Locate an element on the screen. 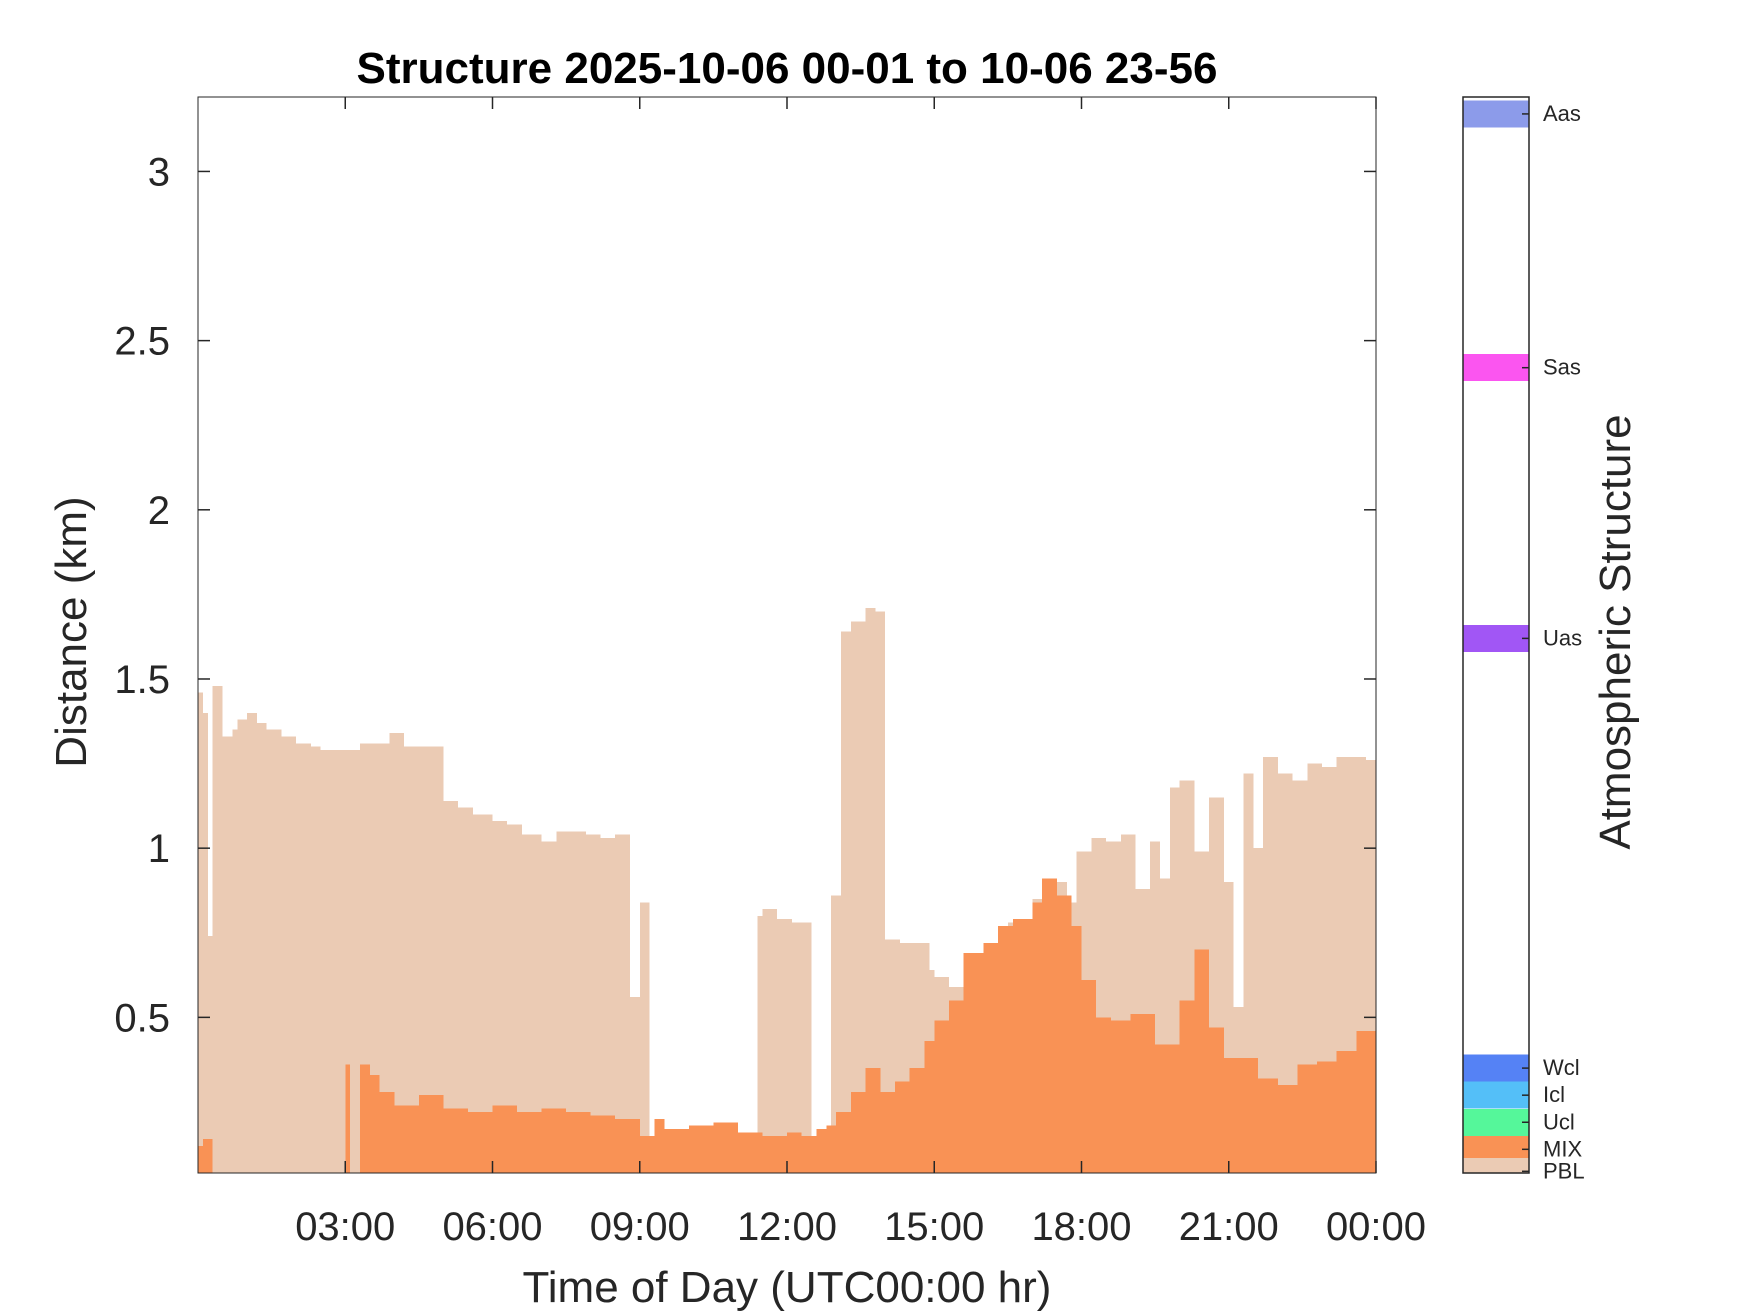 Image resolution: width=1750 pixels, height=1313 pixels. colorbar-band-aas is located at coordinates (1496, 114).